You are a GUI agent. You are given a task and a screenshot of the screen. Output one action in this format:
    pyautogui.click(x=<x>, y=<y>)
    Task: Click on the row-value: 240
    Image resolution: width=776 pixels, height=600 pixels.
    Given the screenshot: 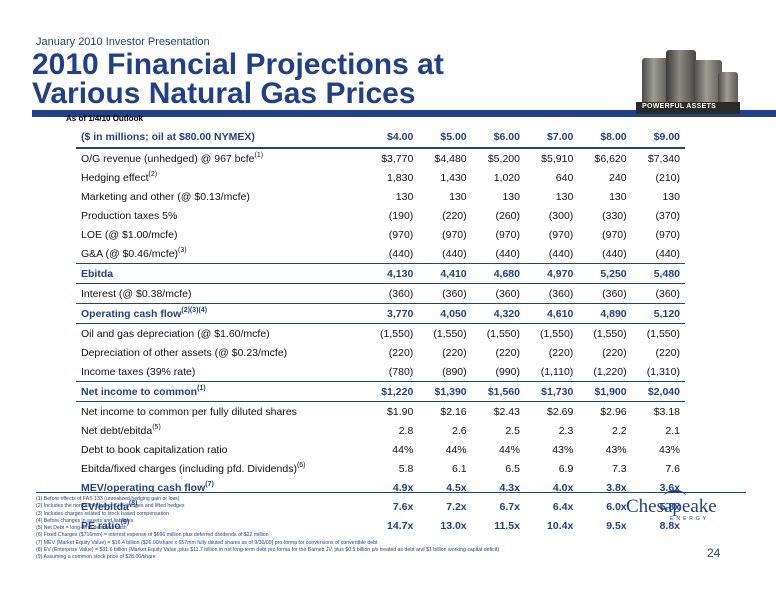 What is the action you would take?
    pyautogui.click(x=618, y=177)
    